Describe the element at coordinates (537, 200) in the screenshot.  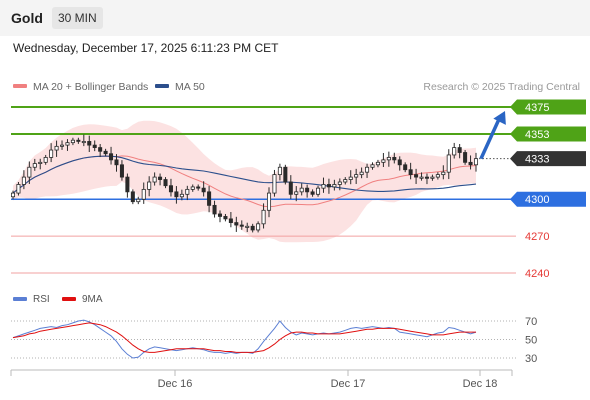
I see `svg-text: 4300` at that location.